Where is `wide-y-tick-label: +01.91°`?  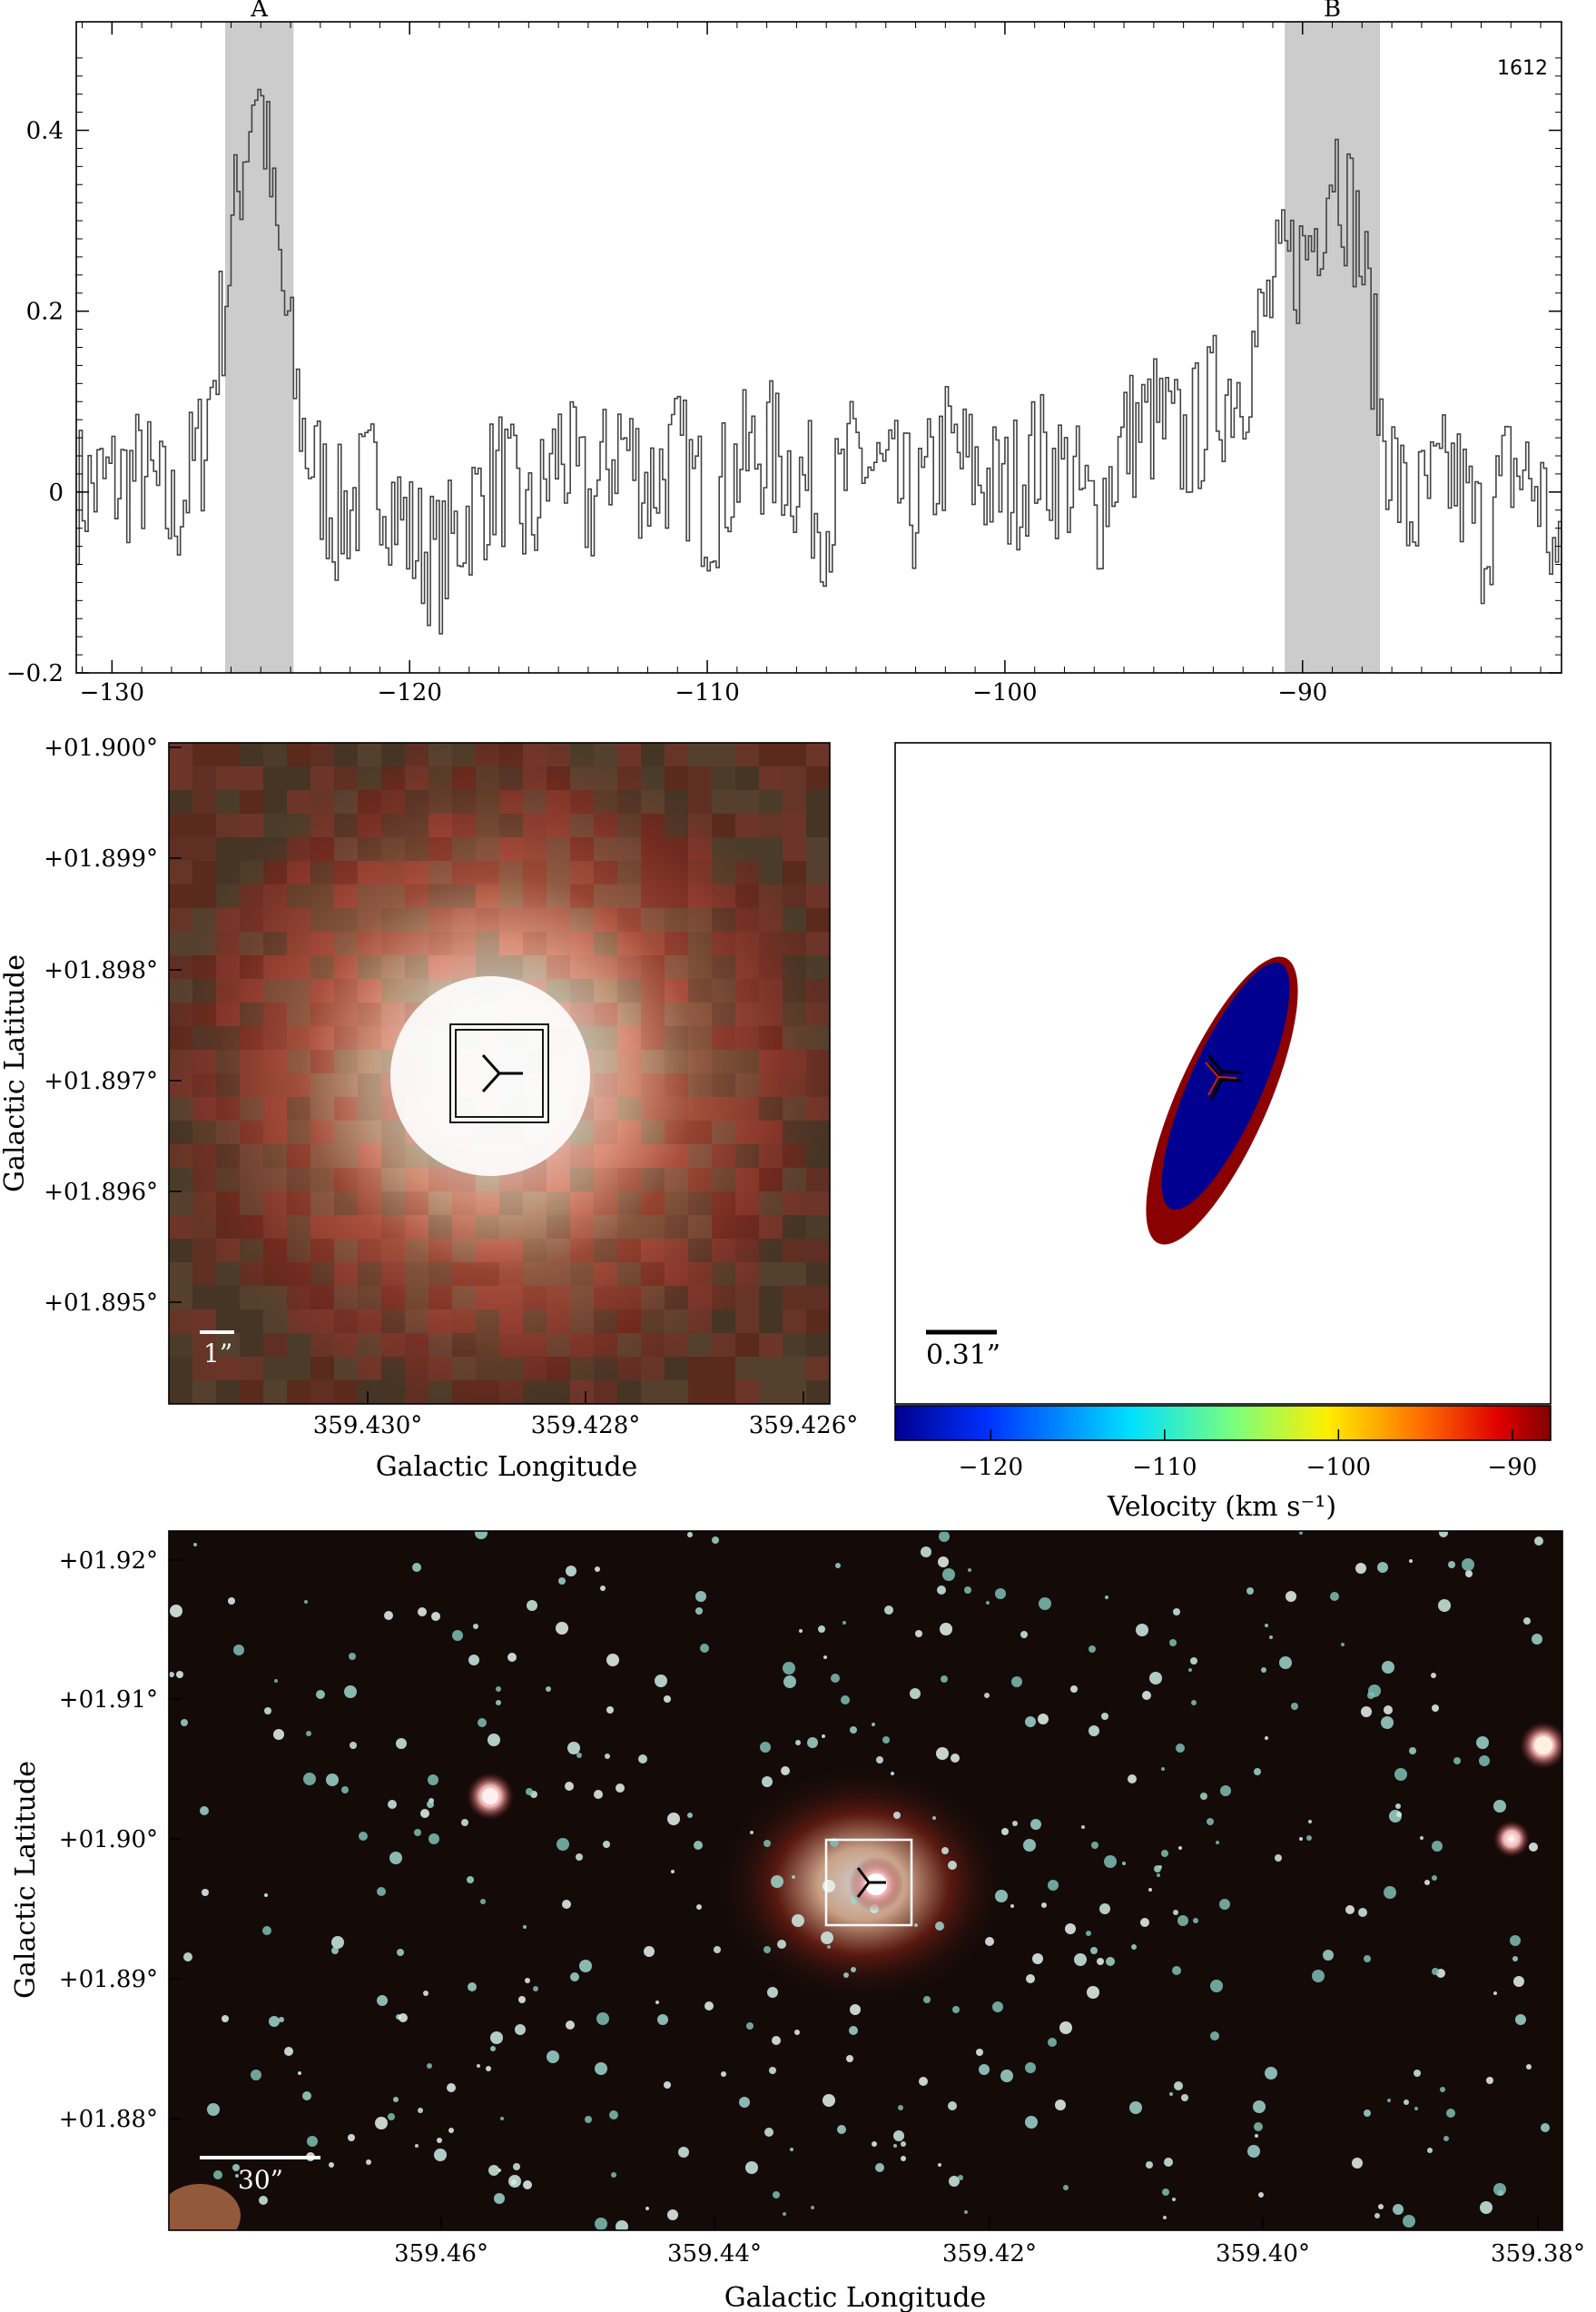
wide-y-tick-label: +01.91° is located at coordinates (108, 1700).